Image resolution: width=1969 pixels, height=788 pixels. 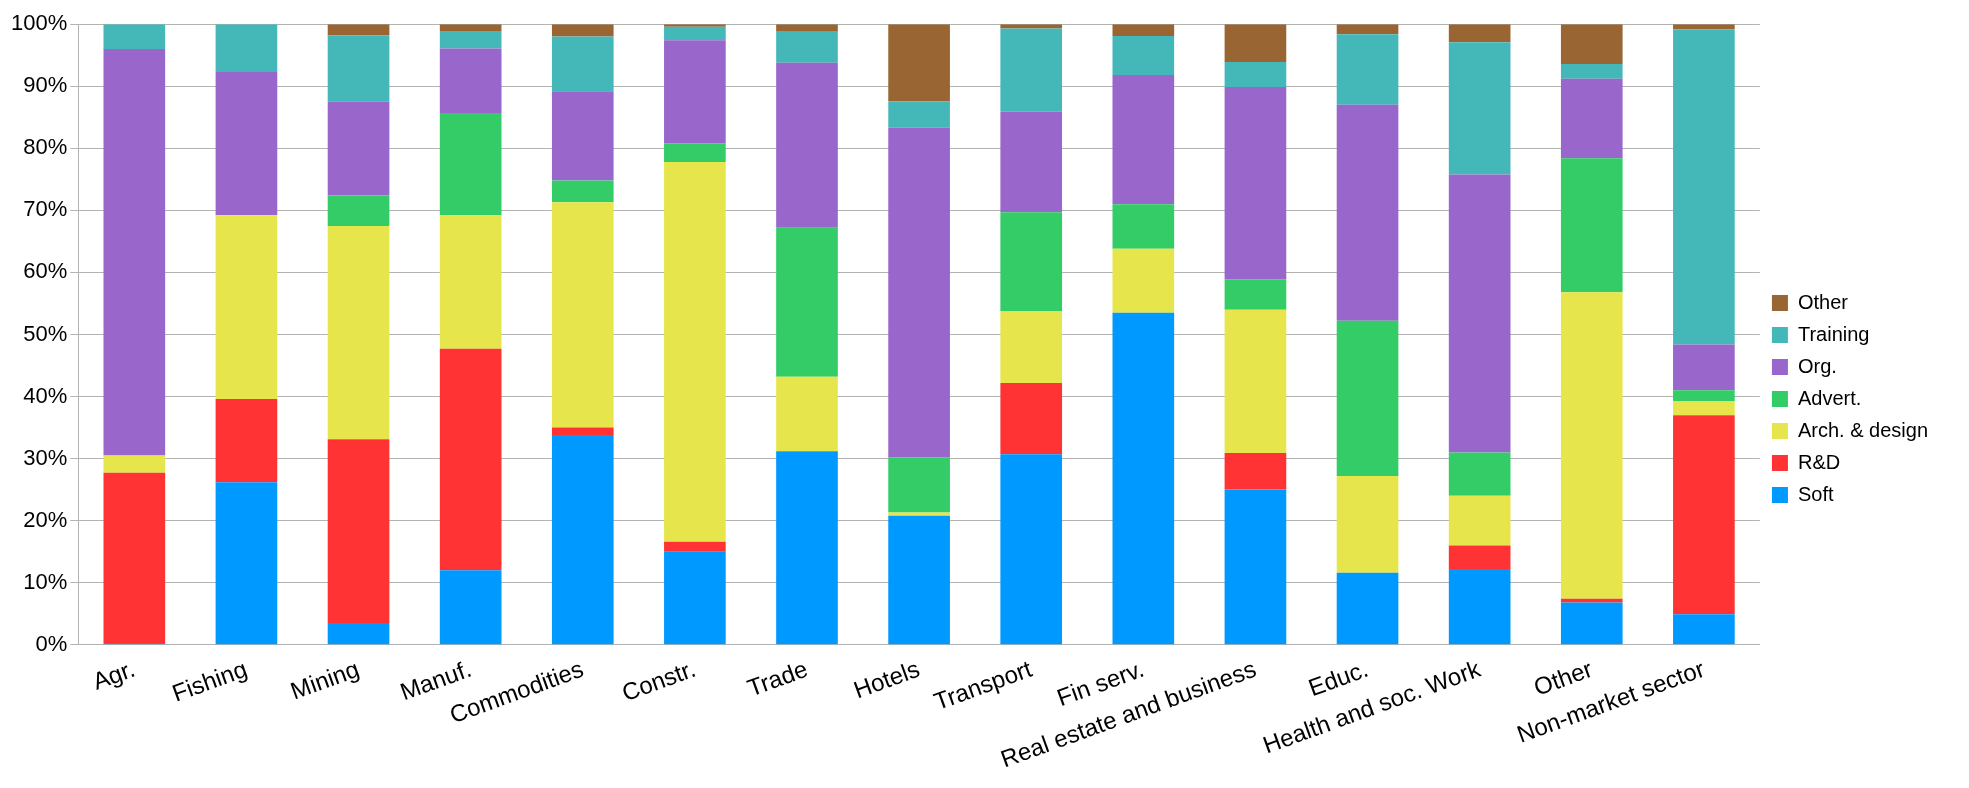 I want to click on y-tick-label: 30%, so click(x=45, y=457).